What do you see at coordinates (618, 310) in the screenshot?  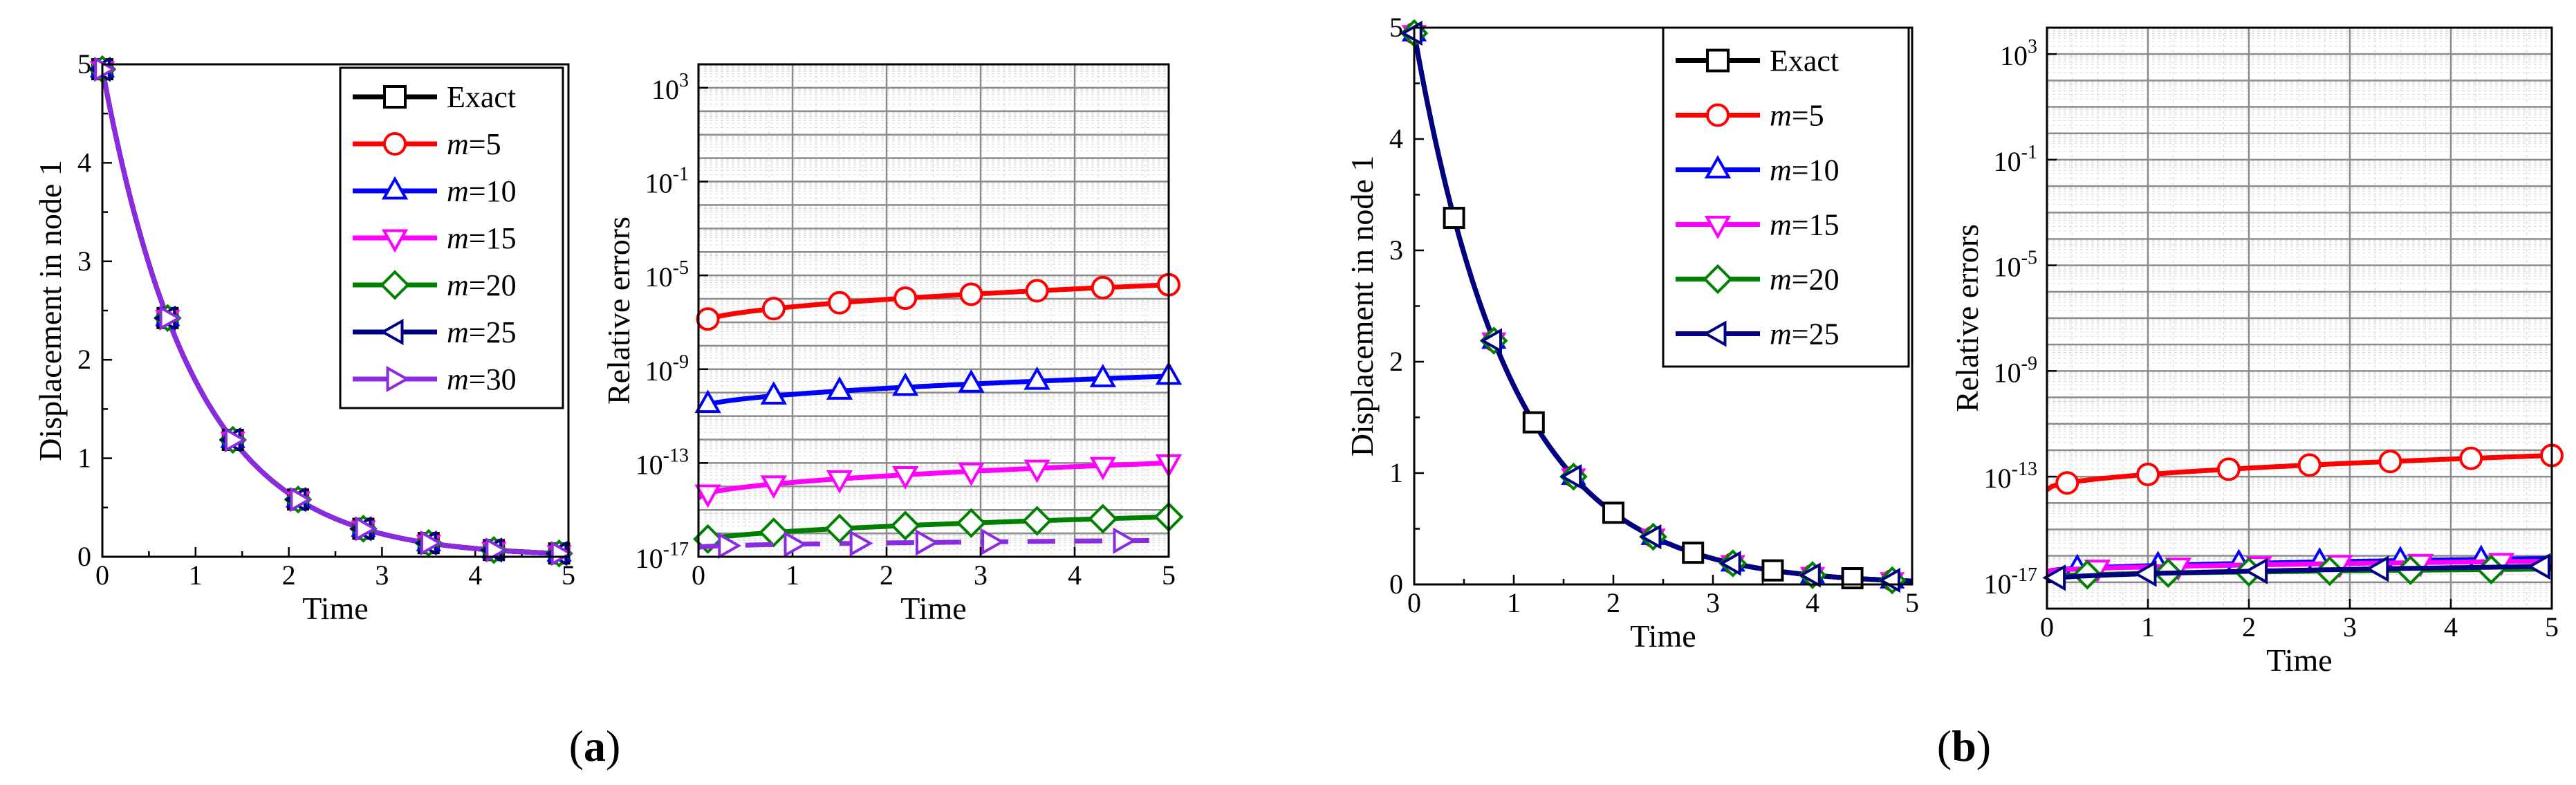 I see `panel-a-error-ylabel: Relative errors` at bounding box center [618, 310].